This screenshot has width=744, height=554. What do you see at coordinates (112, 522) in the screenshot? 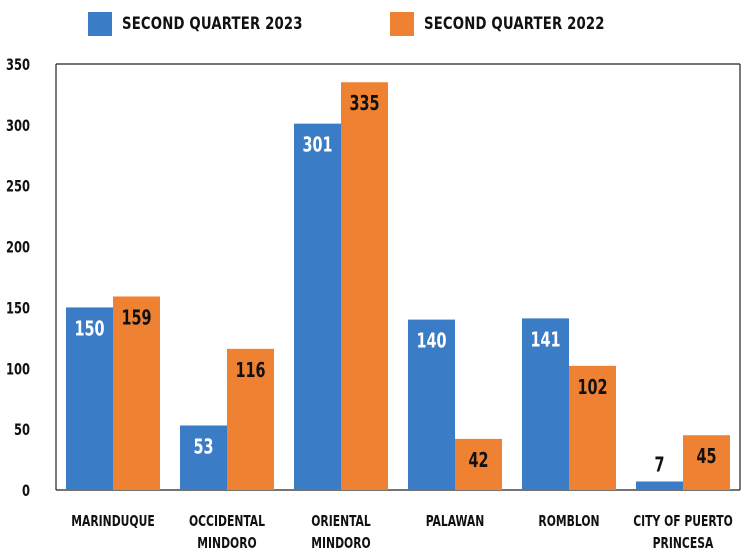
I see `x-tick-label: MARINDUQUE` at bounding box center [112, 522].